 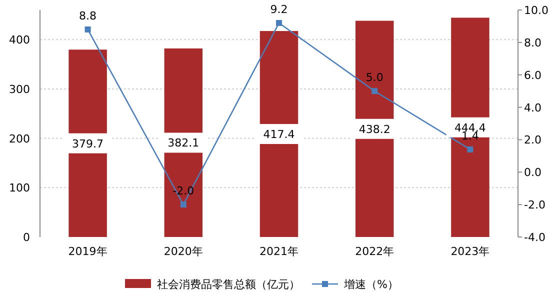 What do you see at coordinates (370, 284) in the screenshot?
I see `legend-label: 增速（%）` at bounding box center [370, 284].